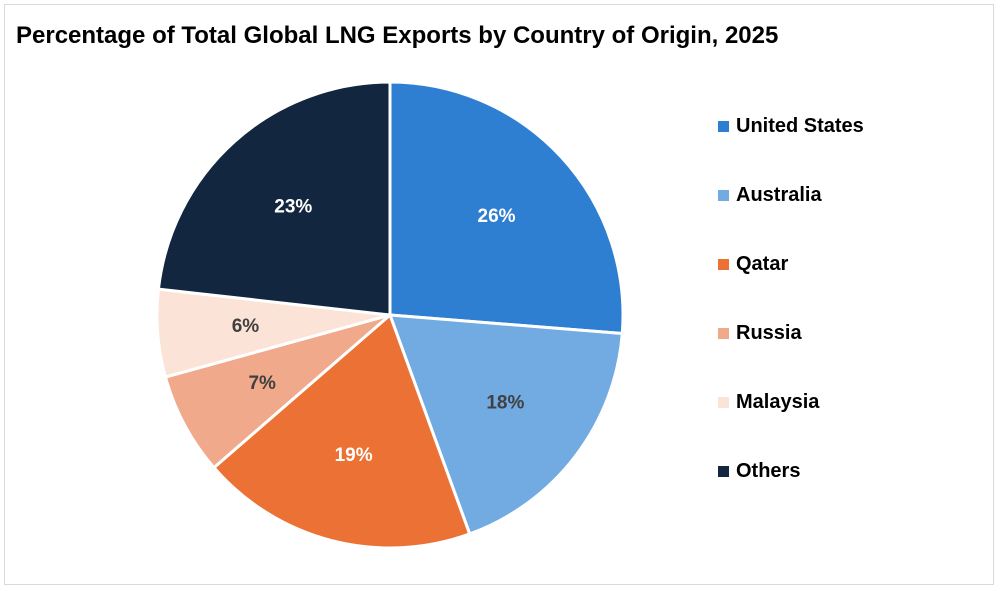 This screenshot has height=591, width=1000. I want to click on data-label-qatar: 19%, so click(354, 455).